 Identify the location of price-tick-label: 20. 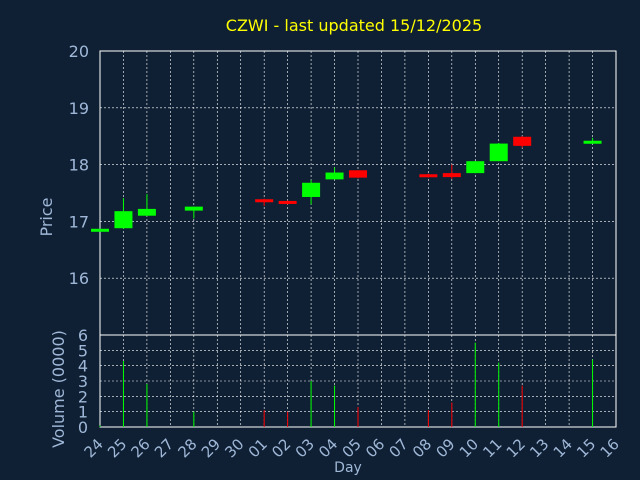
(79, 51).